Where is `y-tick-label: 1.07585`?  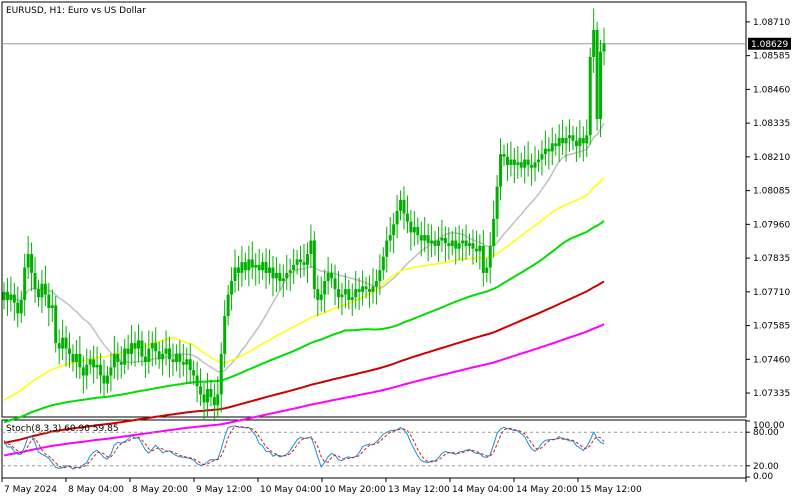
y-tick-label: 1.07585 is located at coordinates (771, 327).